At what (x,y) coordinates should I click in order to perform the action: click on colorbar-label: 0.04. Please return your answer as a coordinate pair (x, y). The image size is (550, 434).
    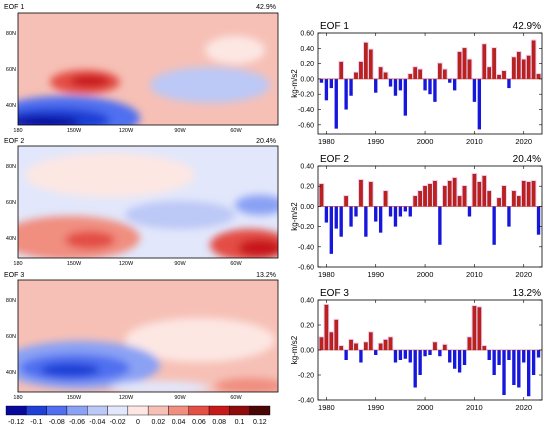
    Looking at the image, I should click on (179, 422).